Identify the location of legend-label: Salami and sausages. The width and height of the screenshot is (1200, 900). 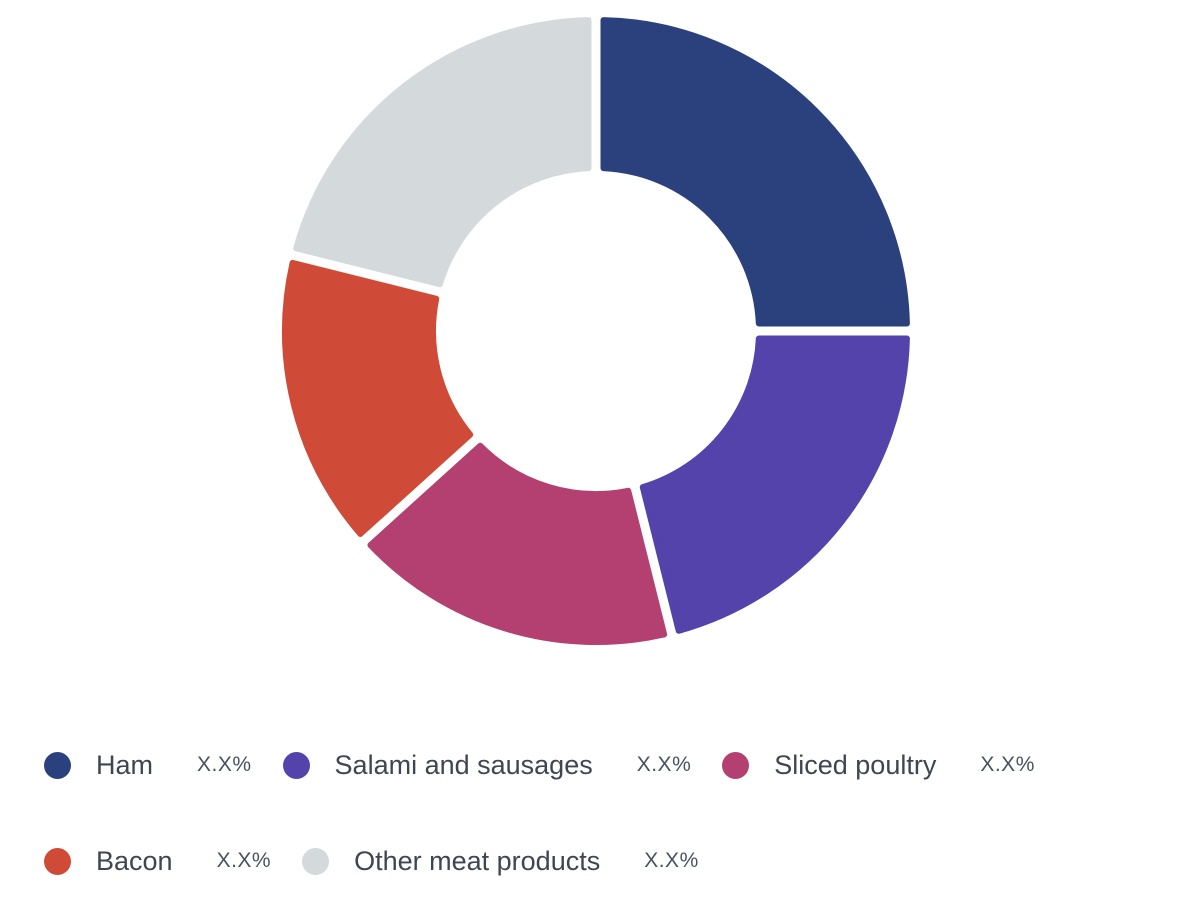
(463, 765).